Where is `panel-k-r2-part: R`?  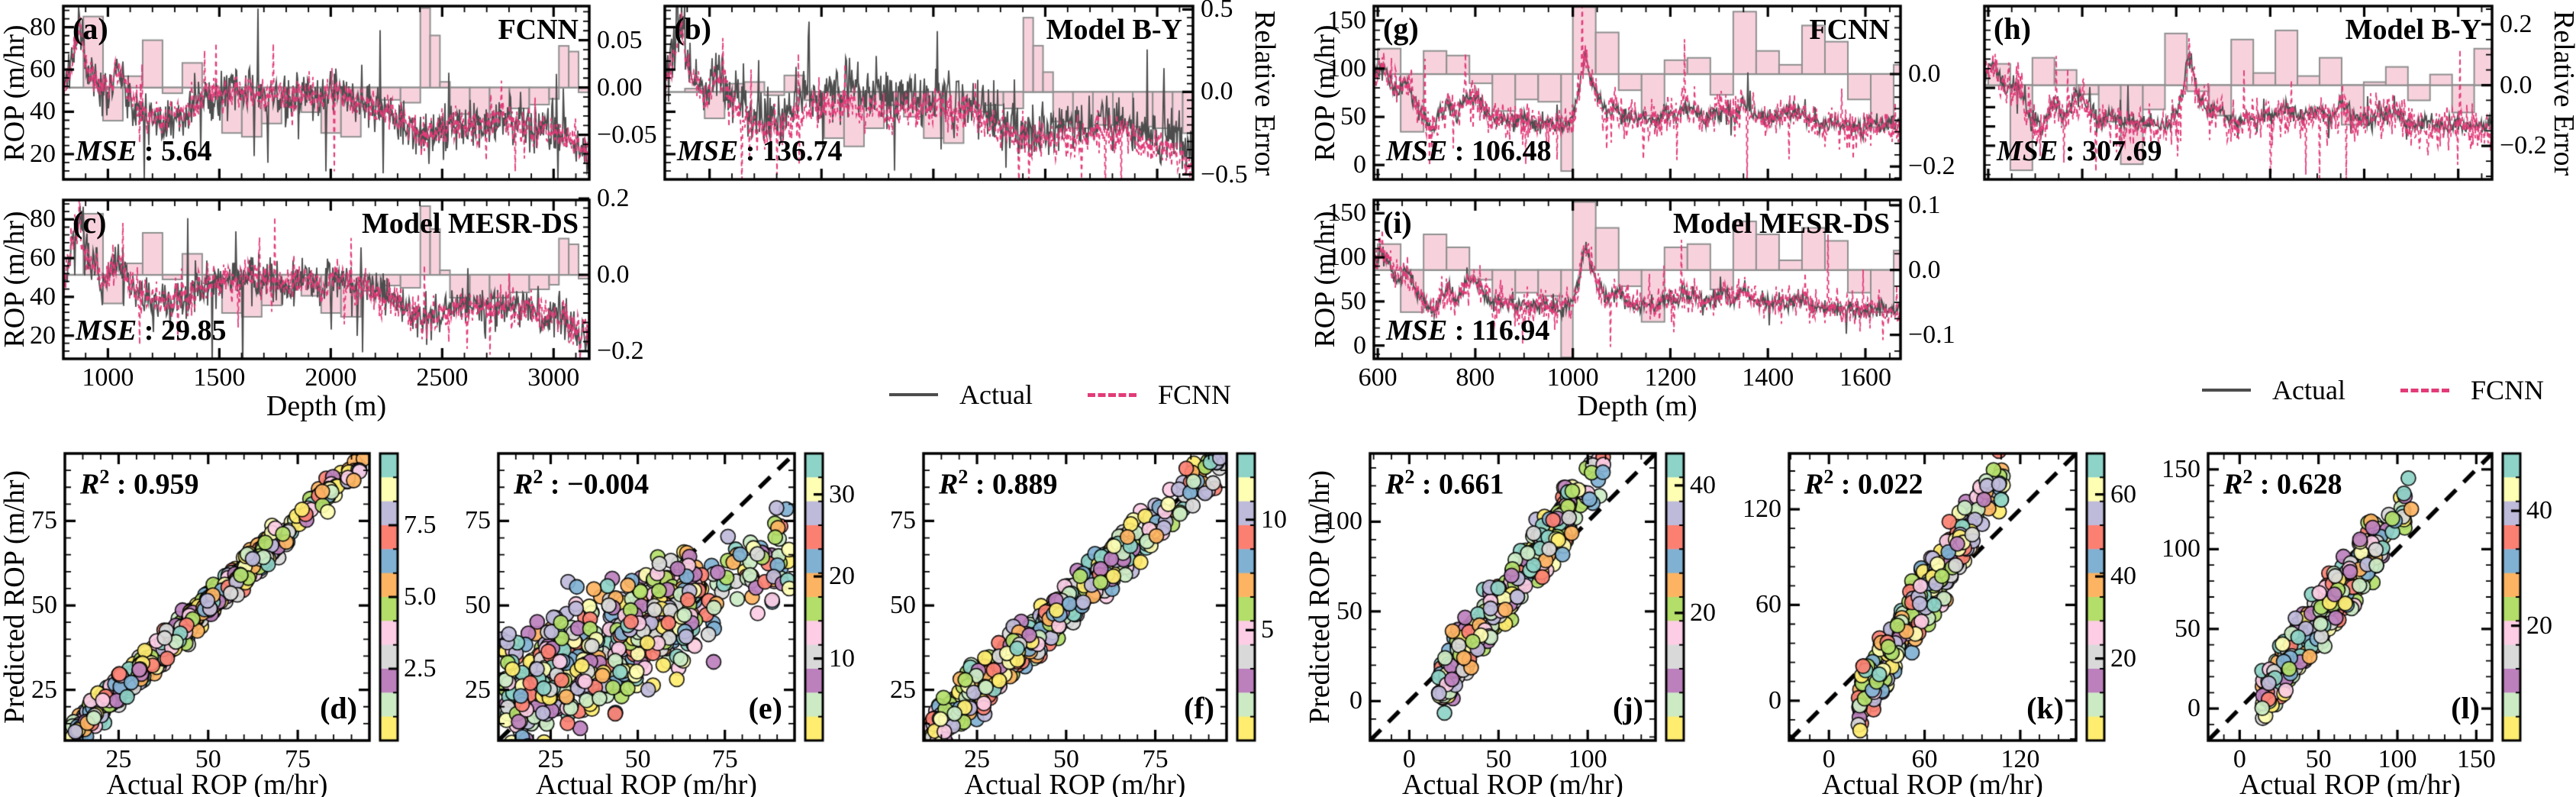
panel-k-r2-part: R is located at coordinates (1814, 485).